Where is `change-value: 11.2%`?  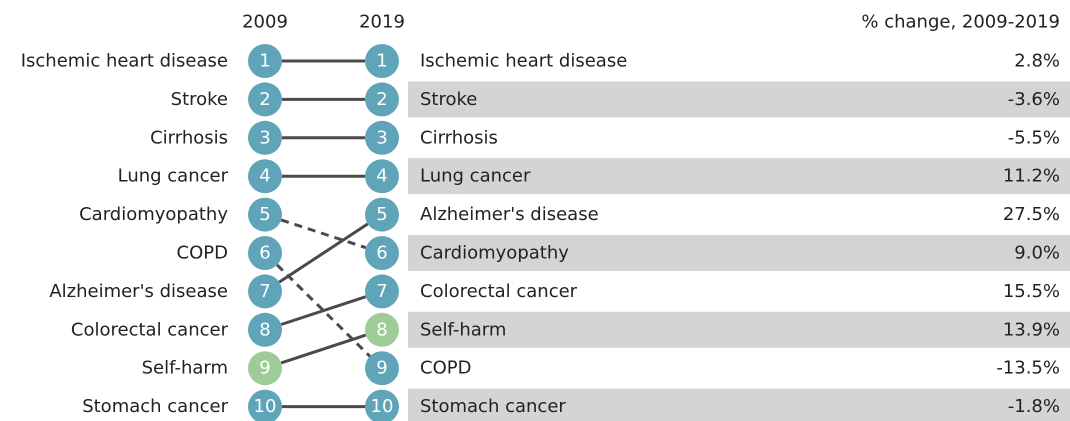 change-value: 11.2% is located at coordinates (1031, 176).